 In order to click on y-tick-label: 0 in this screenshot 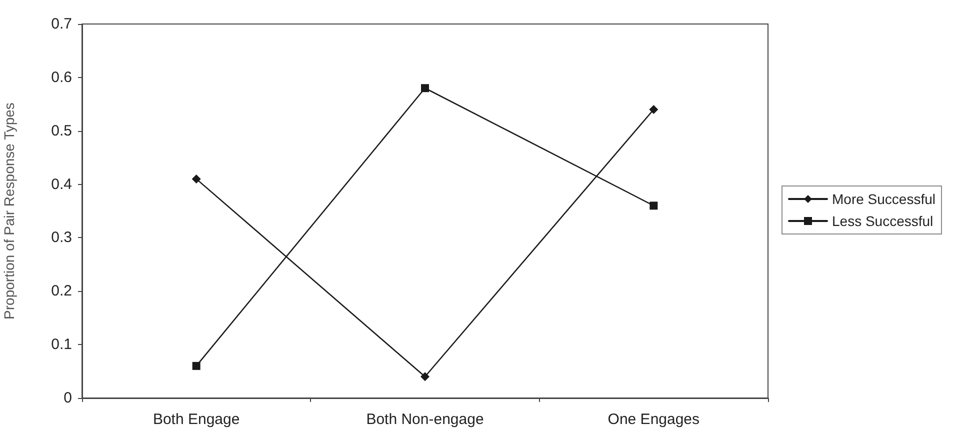, I will do `click(68, 398)`.